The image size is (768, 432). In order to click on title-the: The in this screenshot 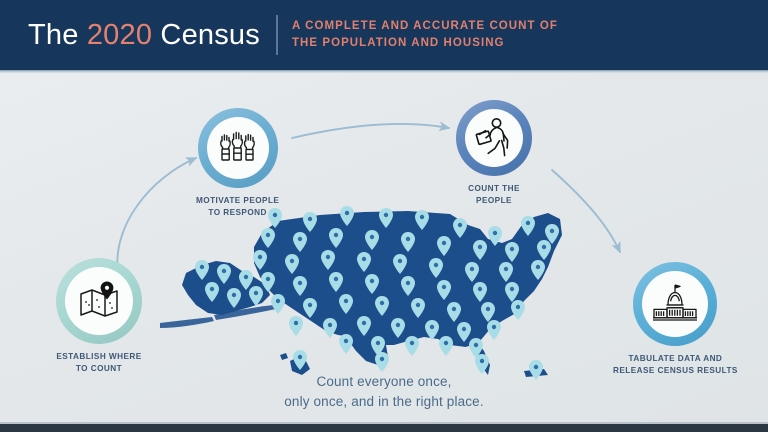, I will do `click(57, 34)`.